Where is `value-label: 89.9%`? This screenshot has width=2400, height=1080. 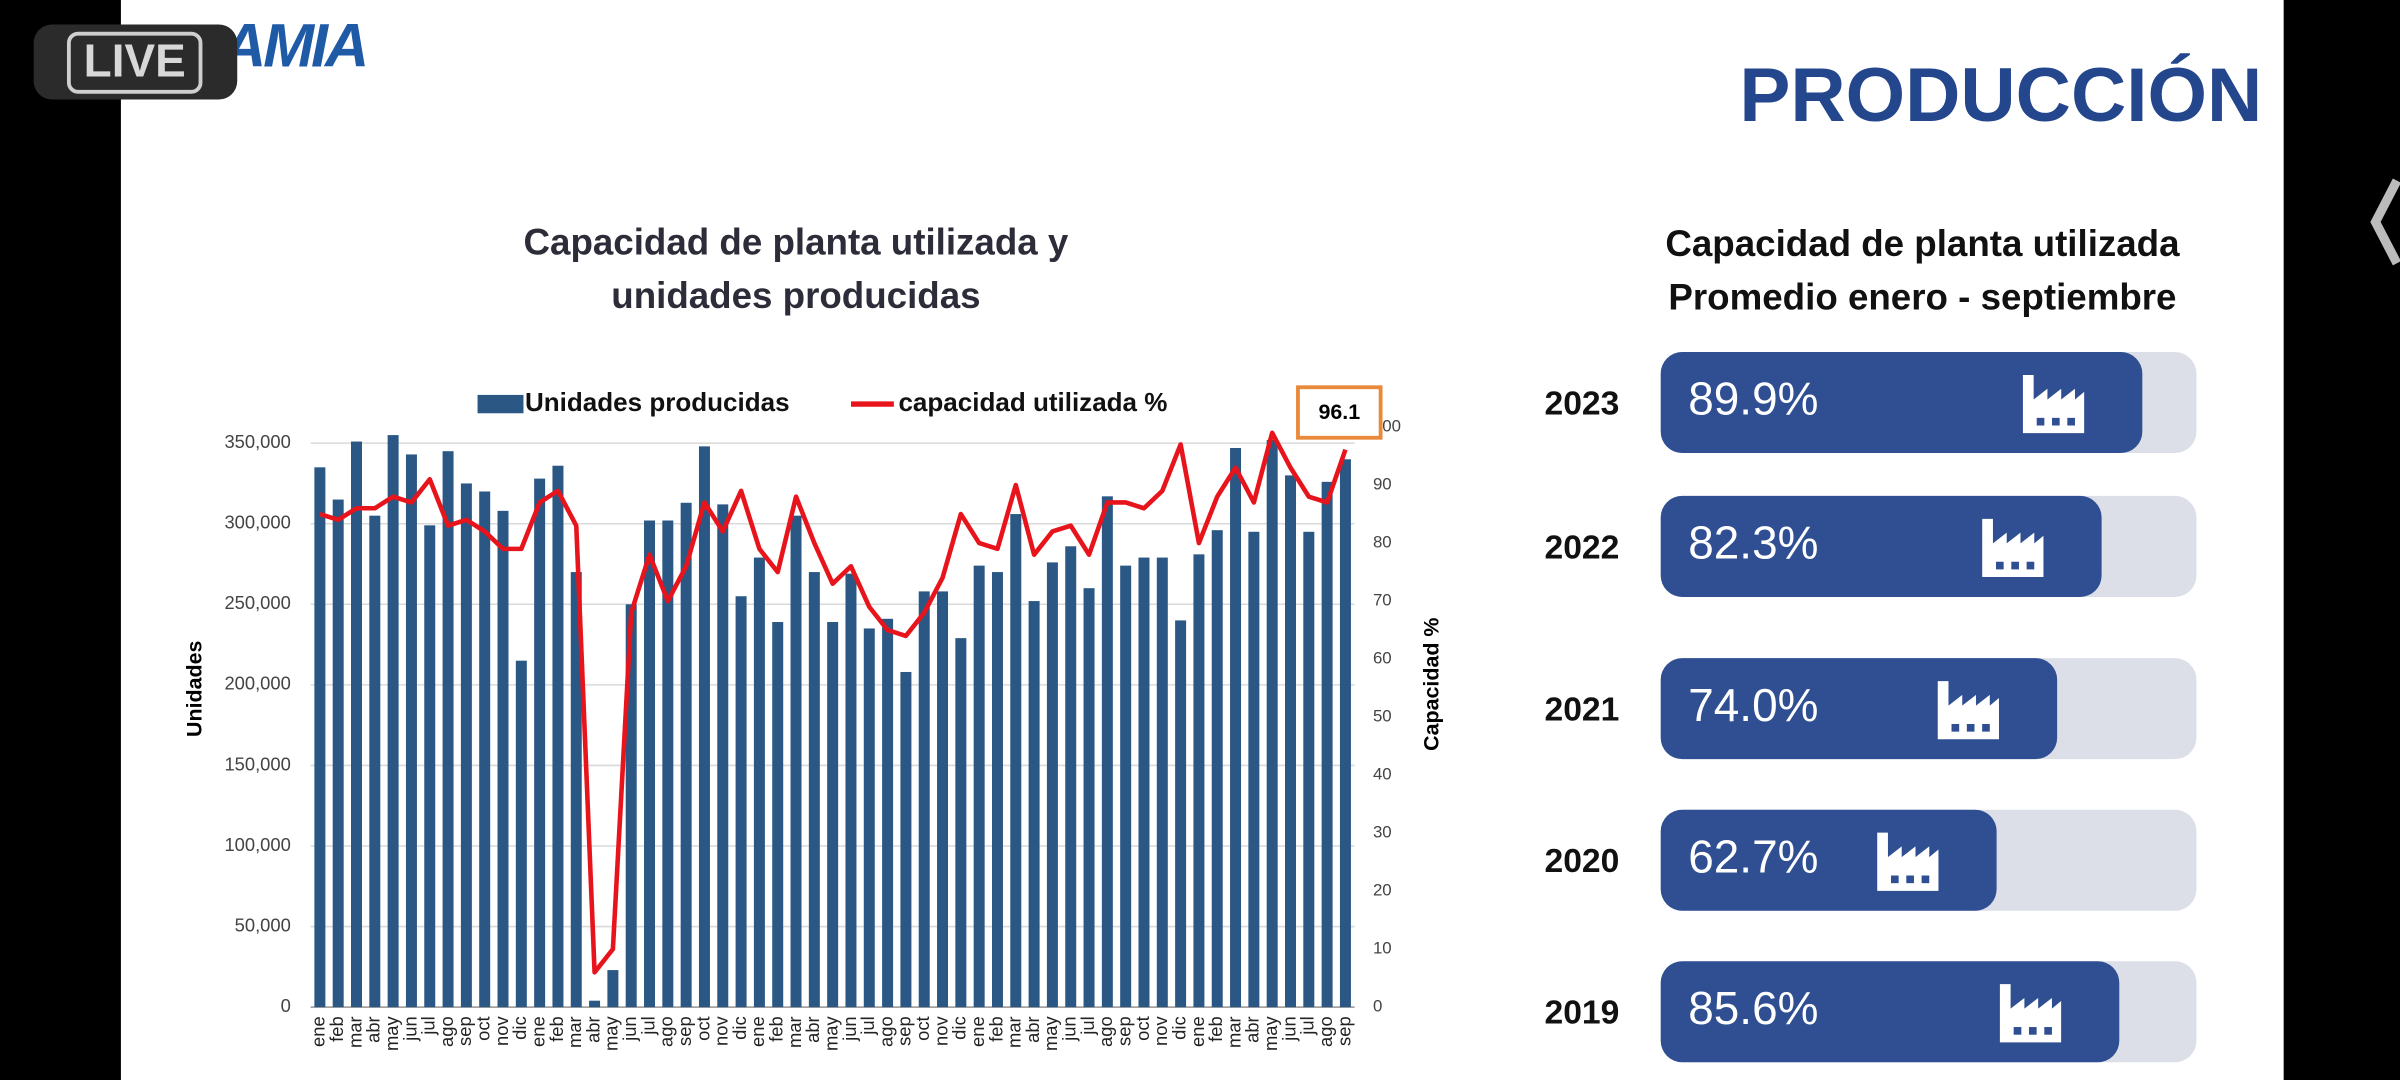
value-label: 89.9% is located at coordinates (1753, 399).